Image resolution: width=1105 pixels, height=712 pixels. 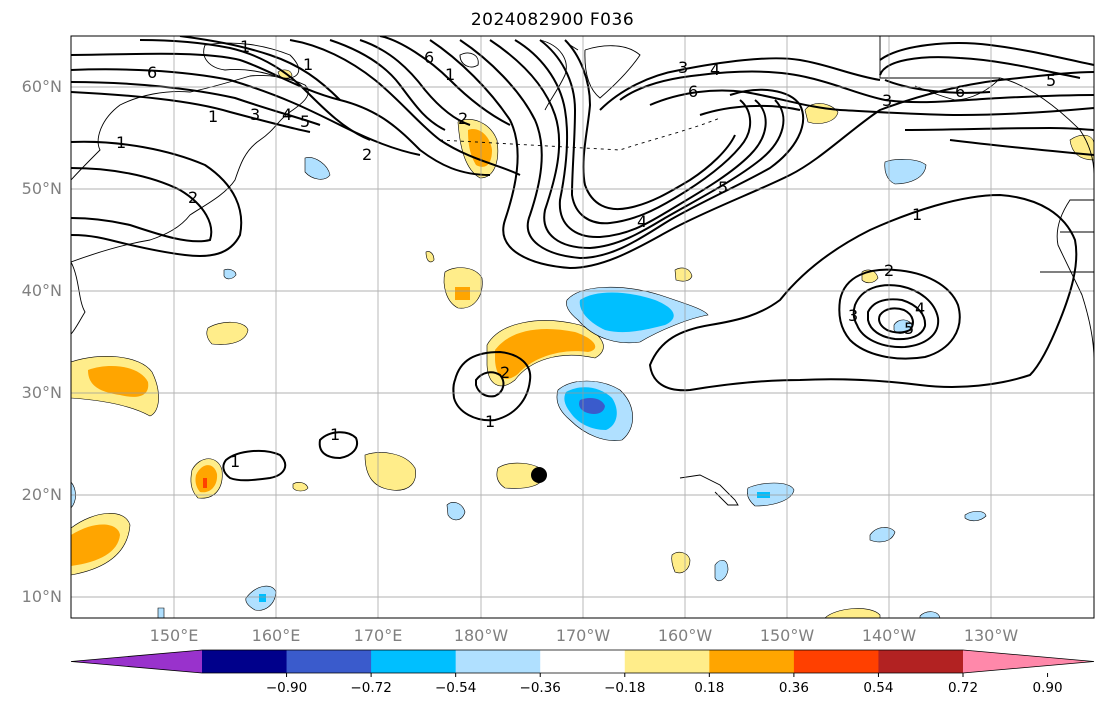 What do you see at coordinates (539, 475) in the screenshot?
I see `storm-position-marker` at bounding box center [539, 475].